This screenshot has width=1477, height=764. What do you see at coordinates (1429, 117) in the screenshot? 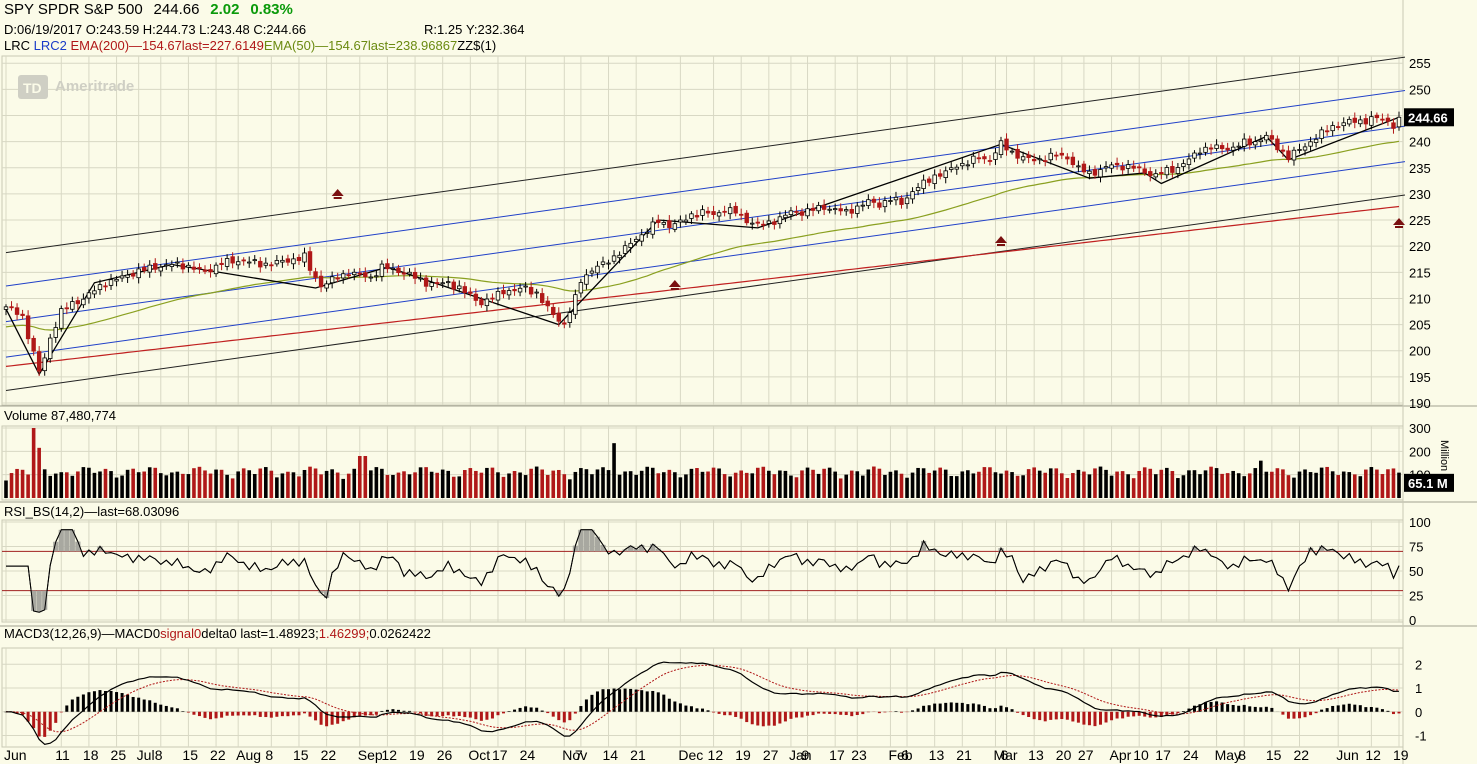
I see `last-price-box` at bounding box center [1429, 117].